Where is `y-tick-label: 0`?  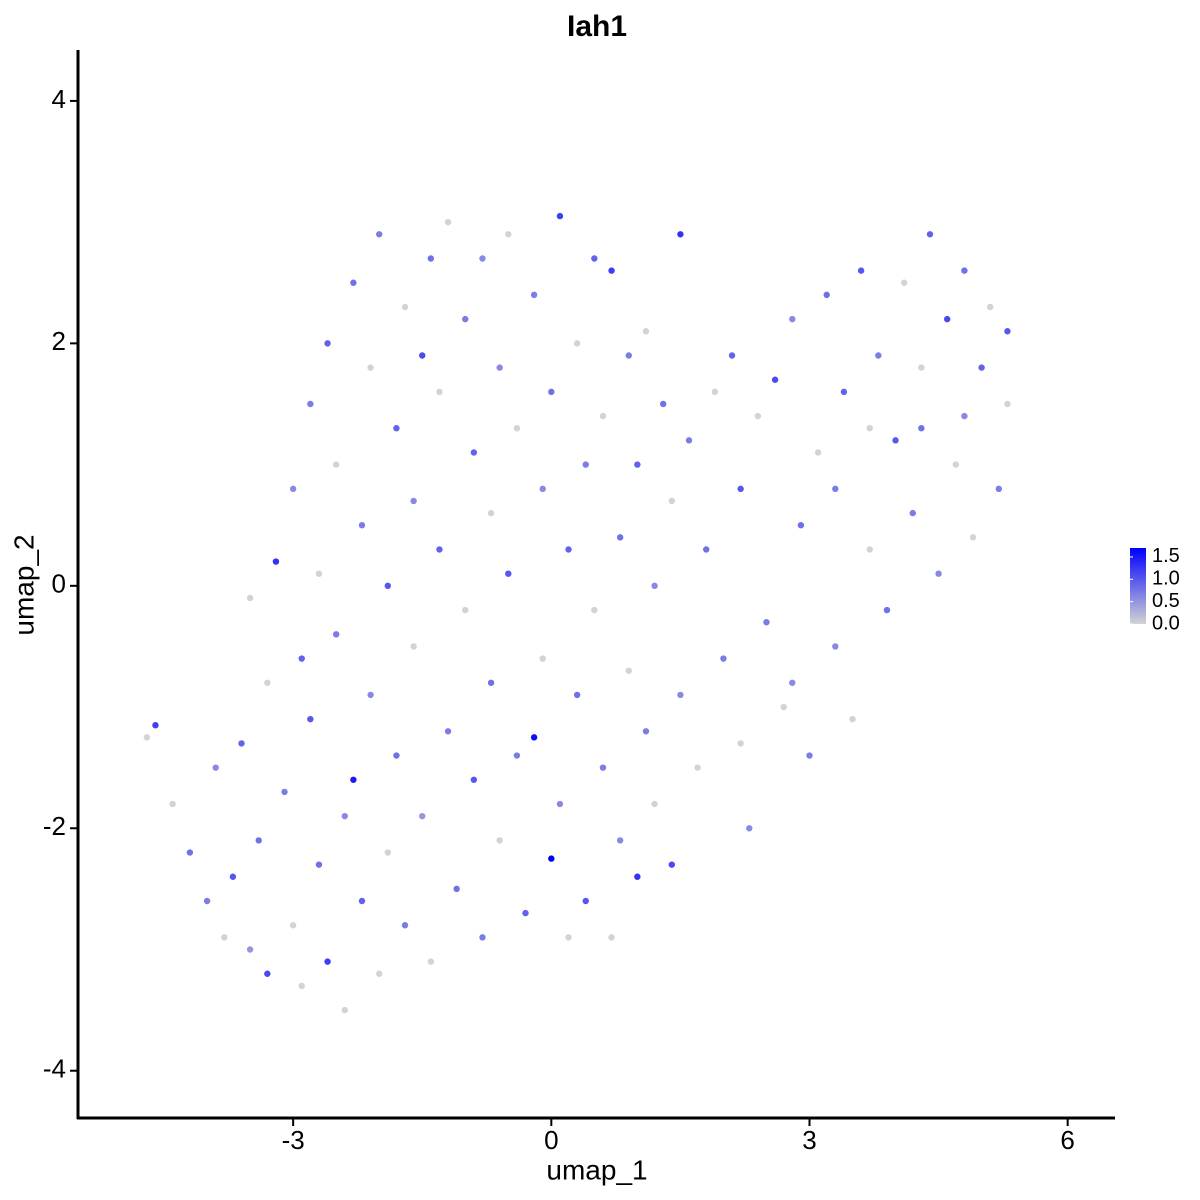
y-tick-label: 0 is located at coordinates (59, 584).